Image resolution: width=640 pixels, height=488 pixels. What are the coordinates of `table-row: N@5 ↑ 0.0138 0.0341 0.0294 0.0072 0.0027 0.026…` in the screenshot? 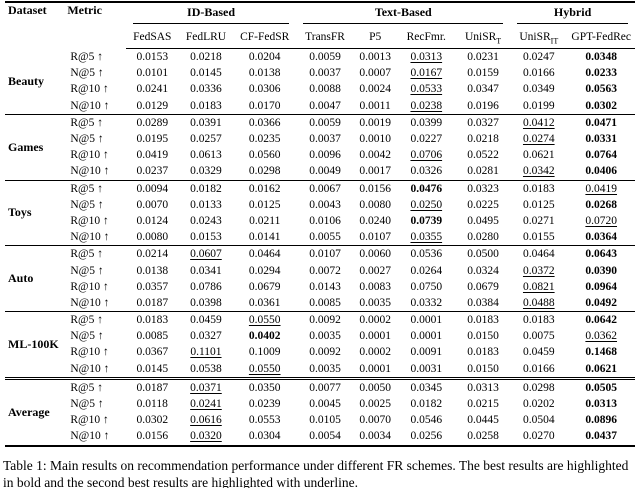 It's located at (320, 270).